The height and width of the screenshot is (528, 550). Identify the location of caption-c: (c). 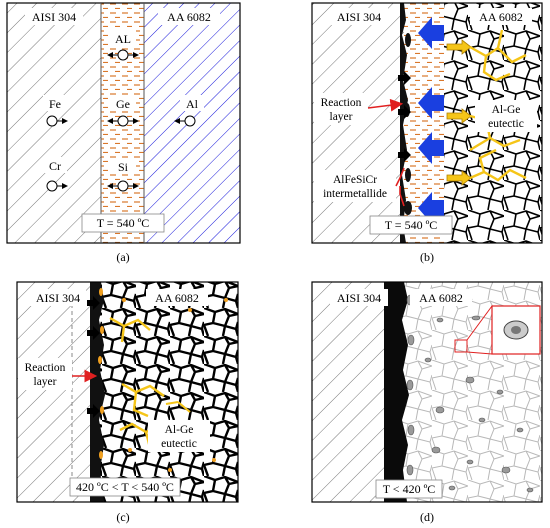
(122, 517).